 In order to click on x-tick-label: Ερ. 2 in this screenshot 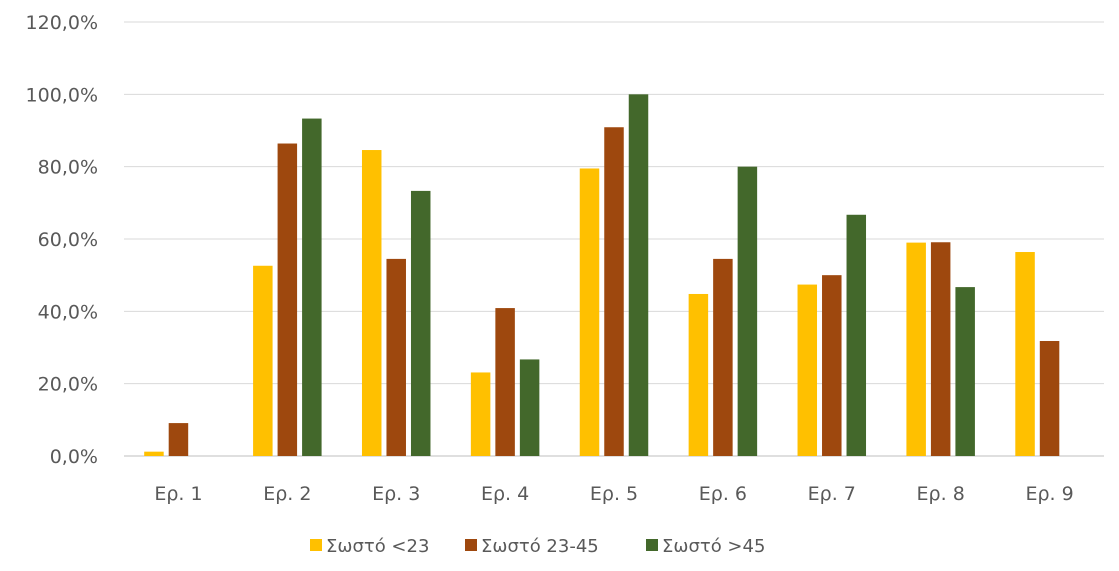, I will do `click(287, 494)`.